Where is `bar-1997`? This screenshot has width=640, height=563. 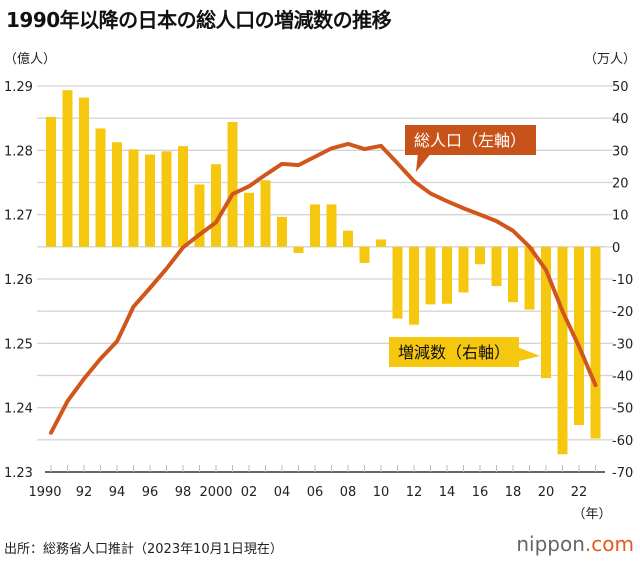
bar-1997 is located at coordinates (166, 199).